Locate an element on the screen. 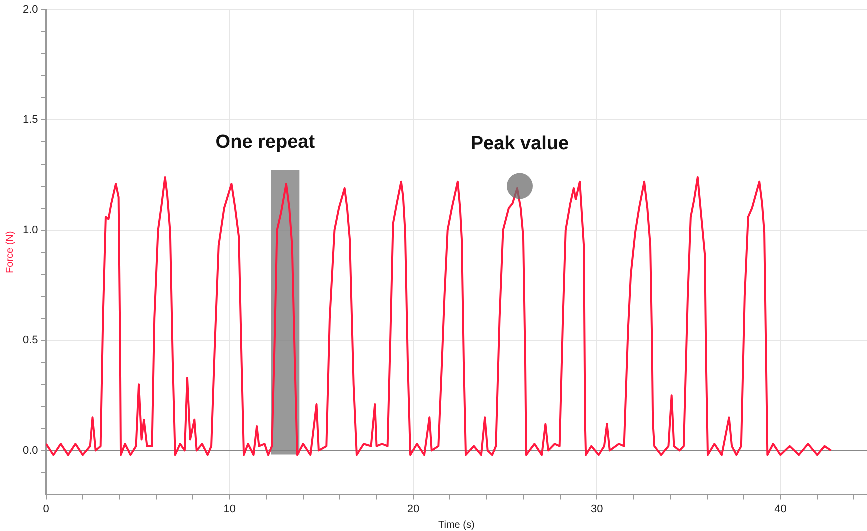 The image size is (867, 531). y-tick-label: 1.5 is located at coordinates (30, 120).